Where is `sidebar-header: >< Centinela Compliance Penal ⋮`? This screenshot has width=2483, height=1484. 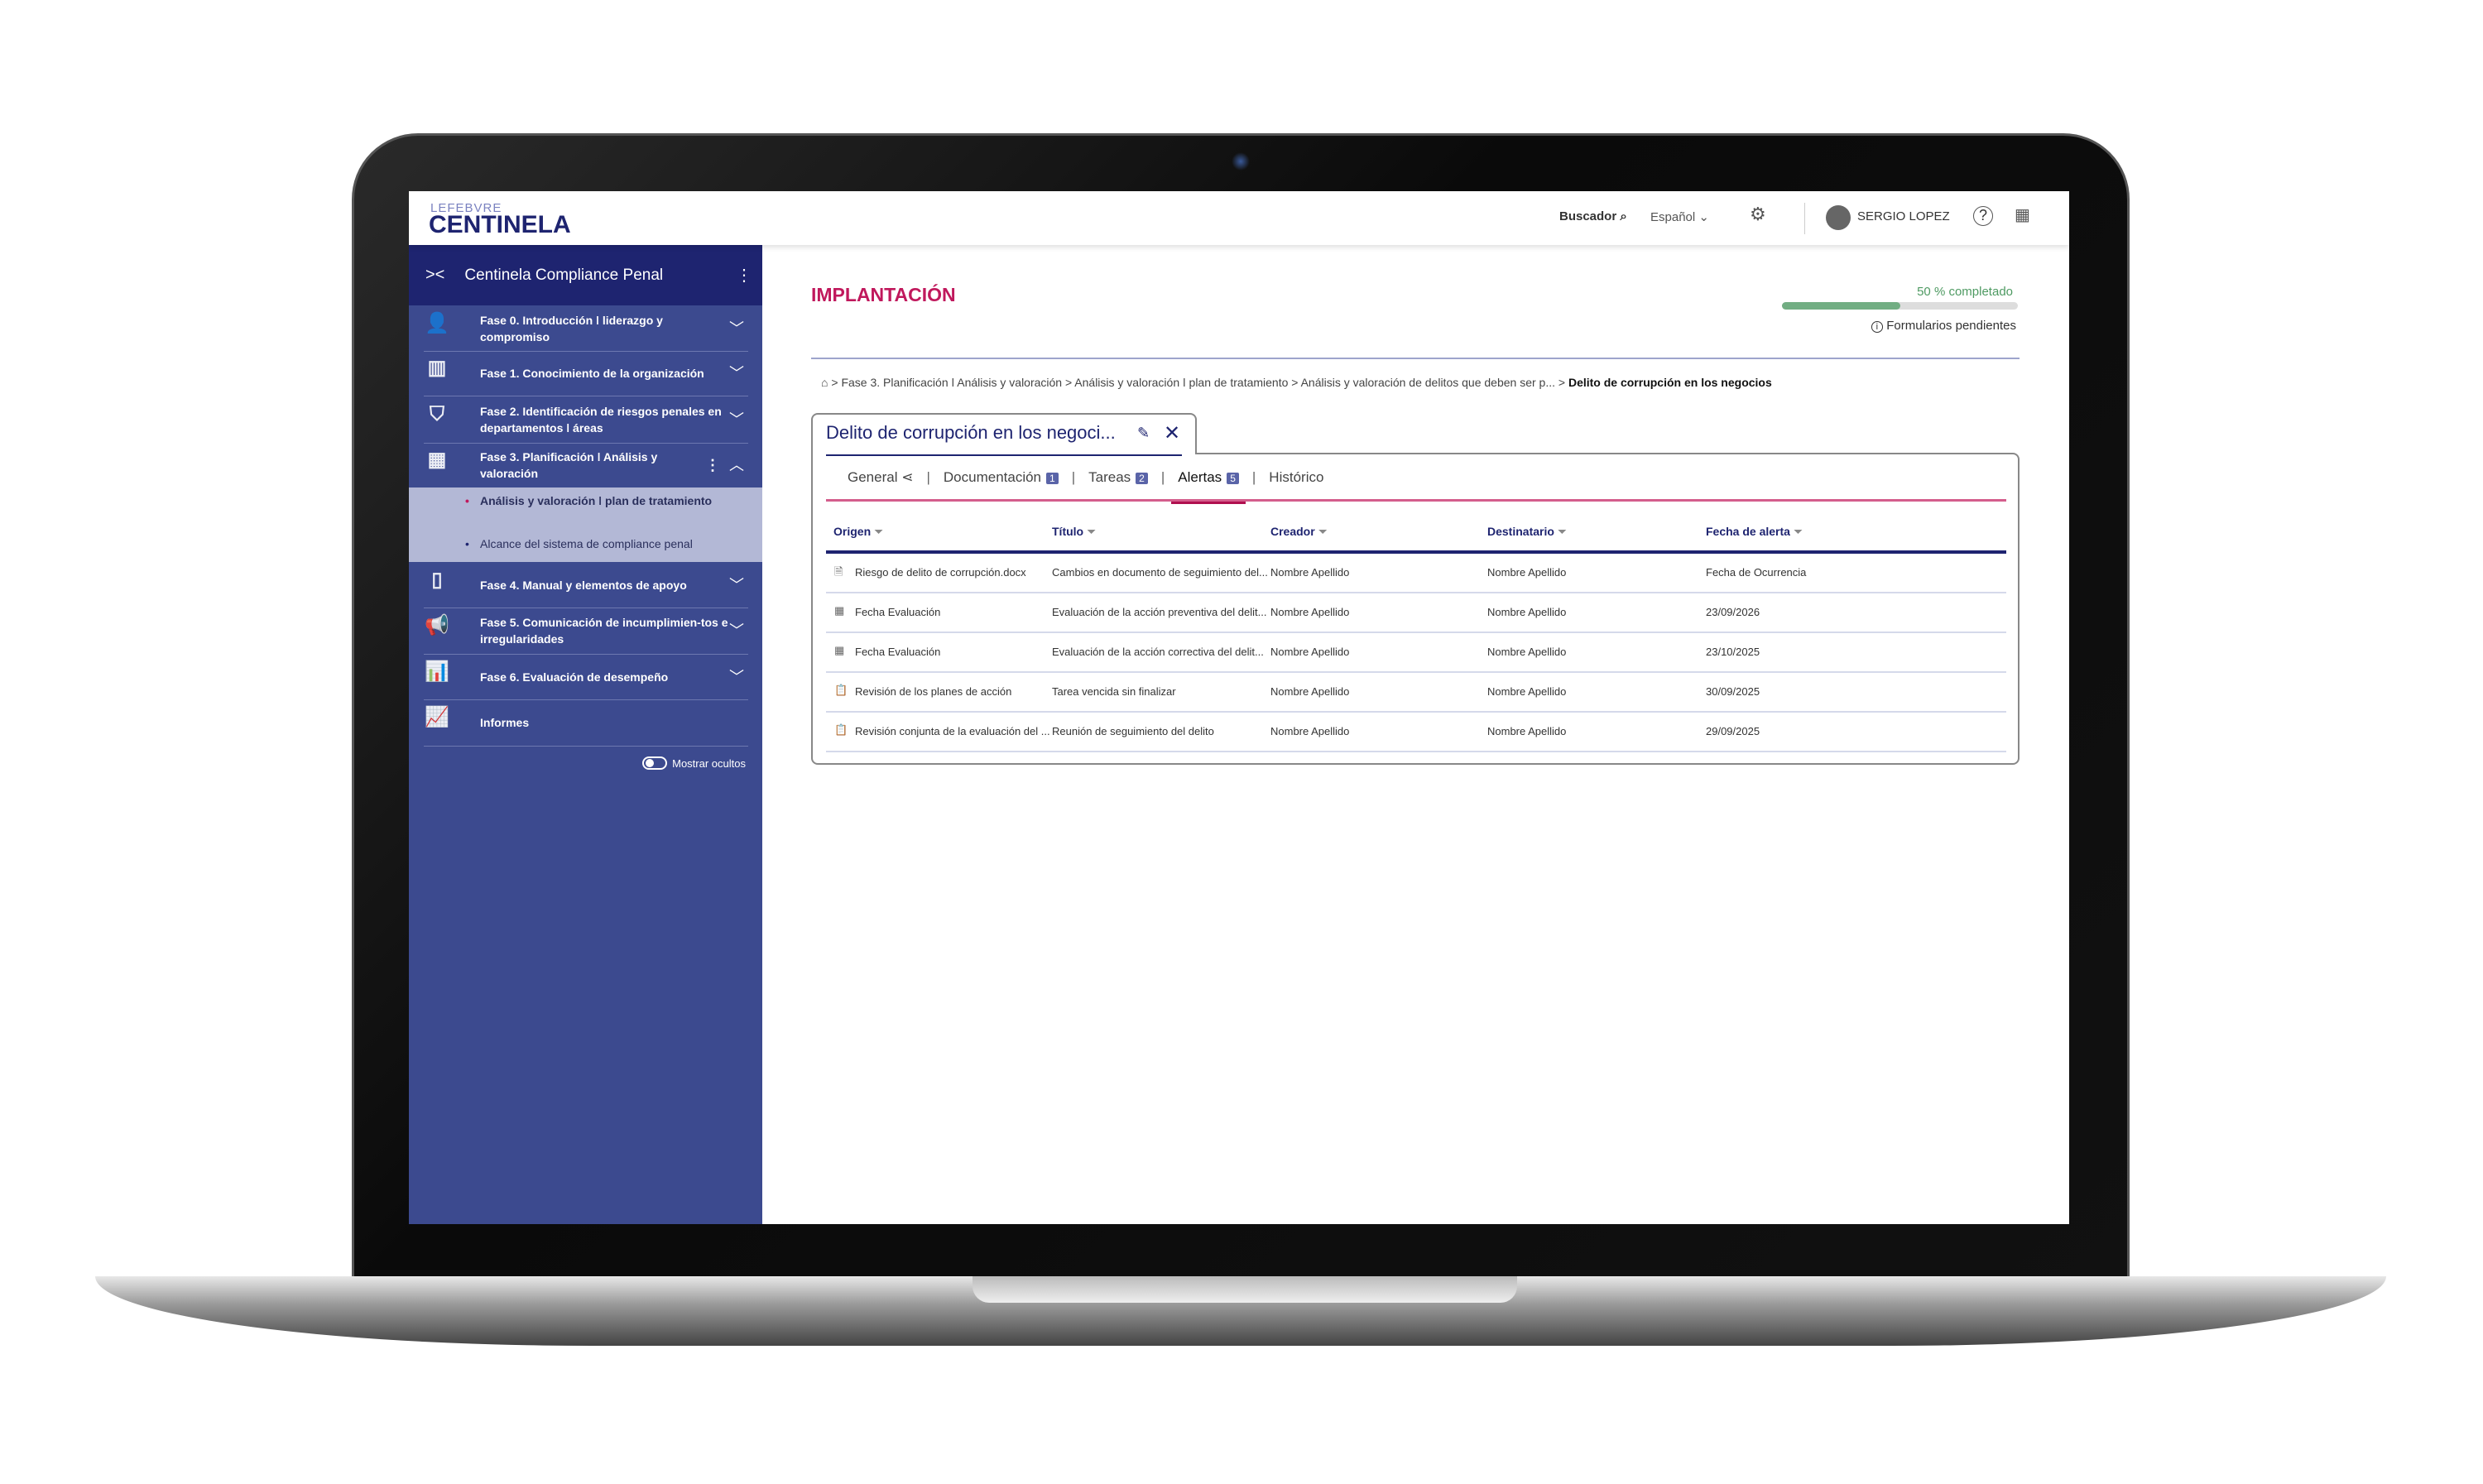
sidebar-header: >< Centinela Compliance Penal ⋮ is located at coordinates (585, 275).